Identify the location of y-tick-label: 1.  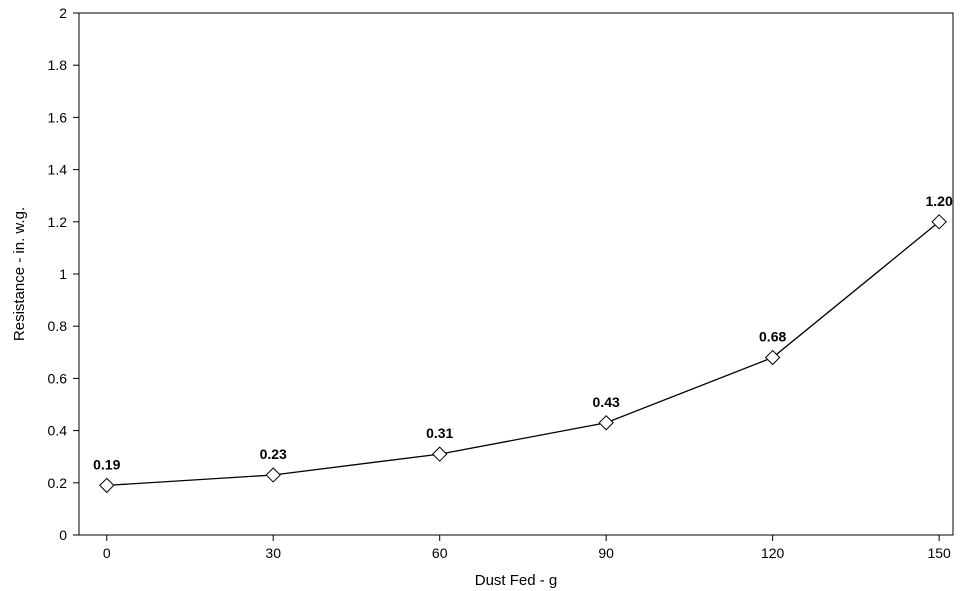
(63, 274).